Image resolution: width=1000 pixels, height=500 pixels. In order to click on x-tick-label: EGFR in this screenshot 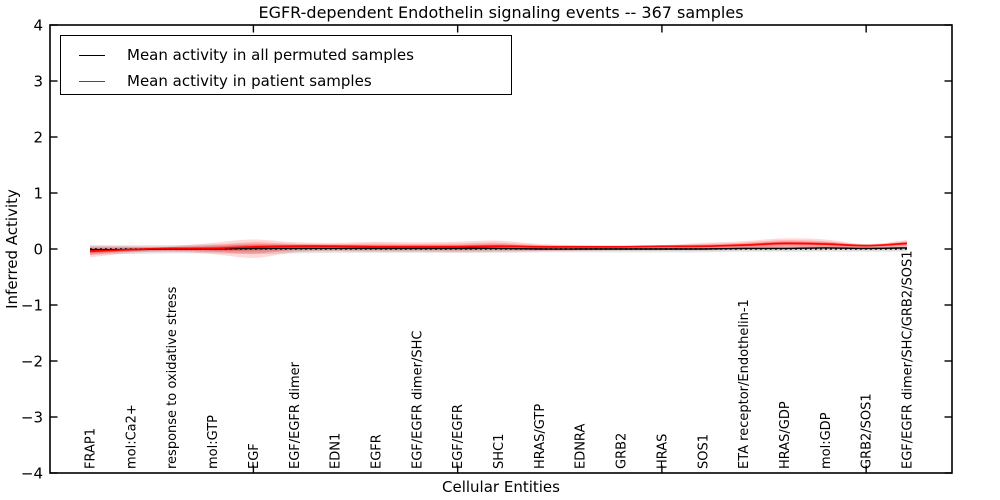, I will do `click(376, 451)`.